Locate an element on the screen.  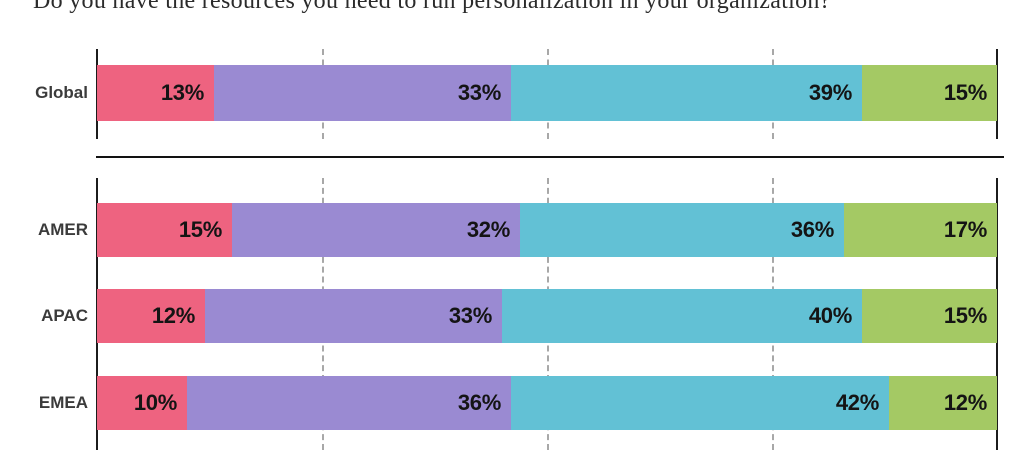
bar-row-apac: 12% 33% 40% 15% is located at coordinates (547, 316).